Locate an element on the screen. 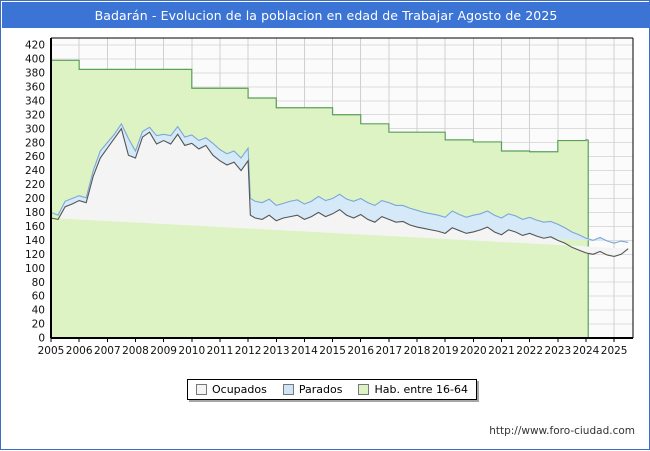 This screenshot has width=650, height=451. x-tick-label: 2020 is located at coordinates (473, 351).